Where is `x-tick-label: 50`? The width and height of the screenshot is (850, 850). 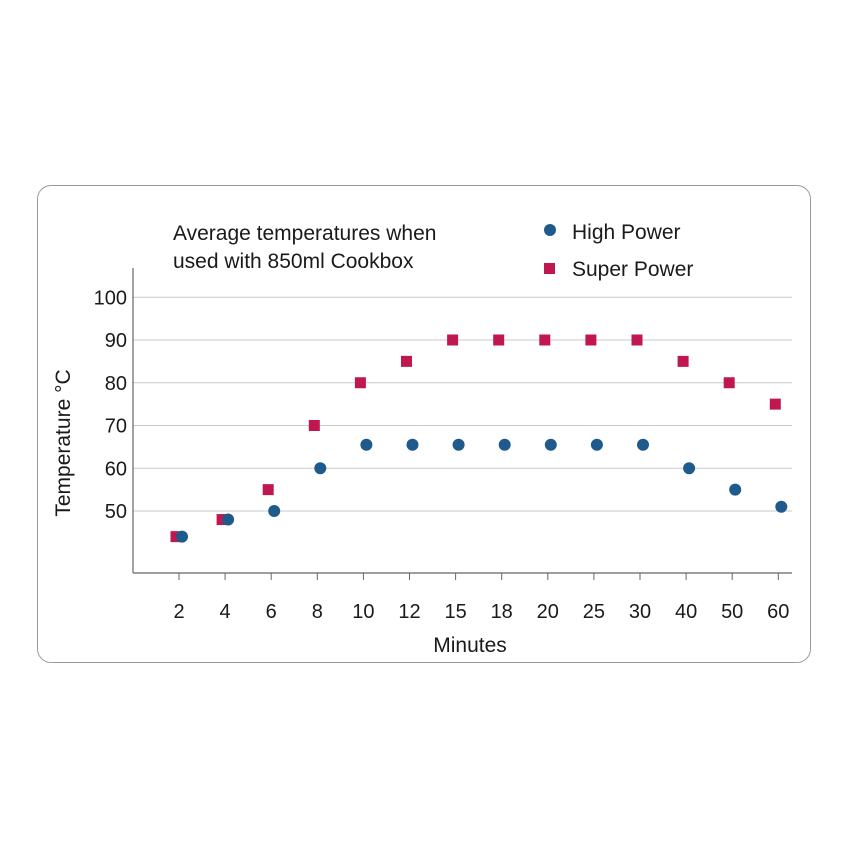
x-tick-label: 50 is located at coordinates (732, 612).